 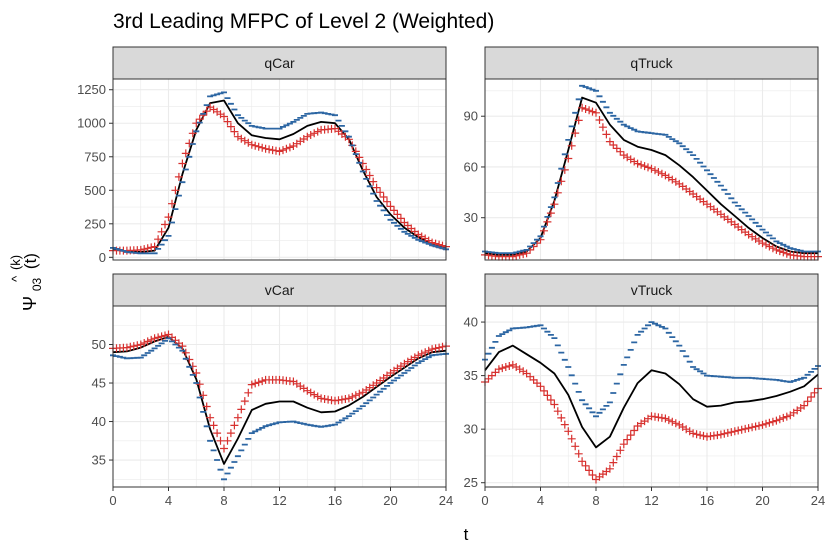 What do you see at coordinates (37, 285) in the screenshot?
I see `y-axis-title-subscript: 03` at bounding box center [37, 285].